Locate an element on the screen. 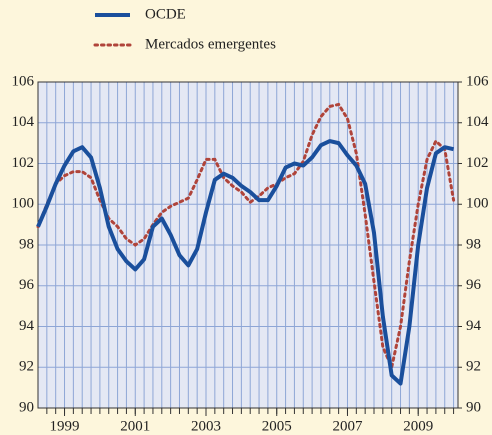 The image size is (492, 435). y-tick-label: 104 is located at coordinates (23, 122).